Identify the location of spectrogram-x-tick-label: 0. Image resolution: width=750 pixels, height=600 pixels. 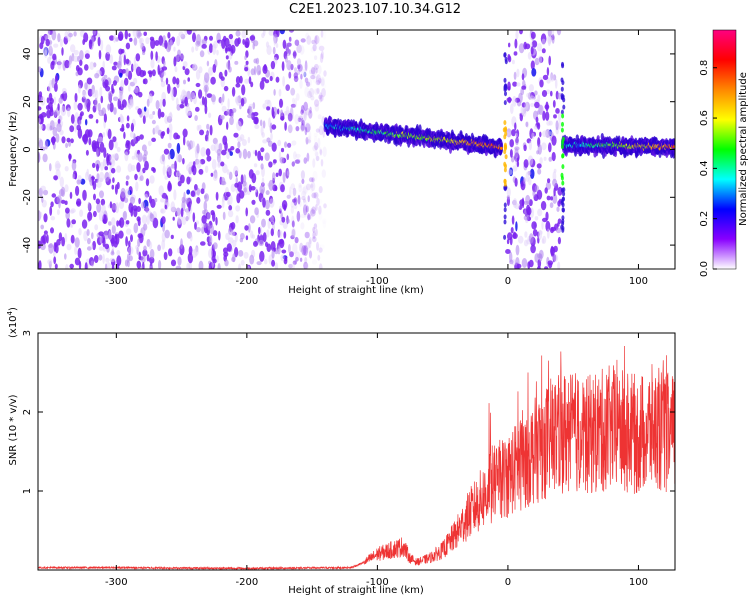
(508, 281).